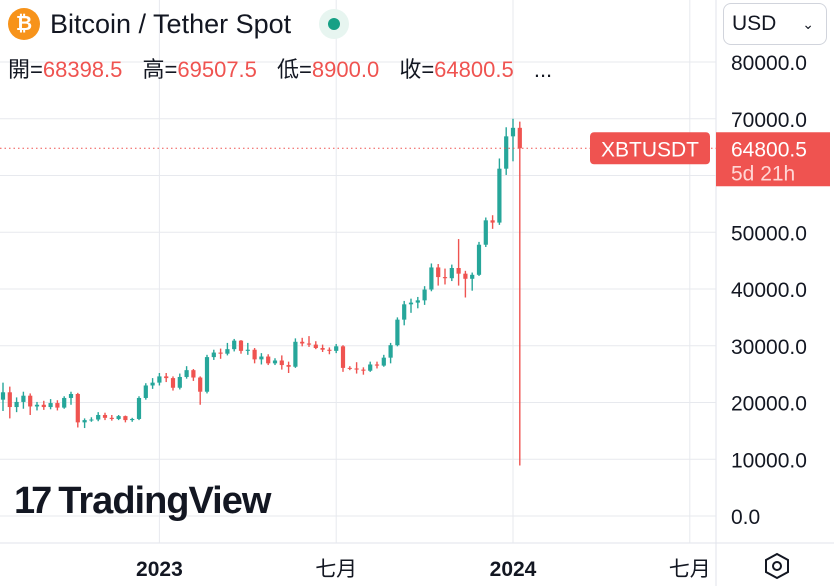 The image size is (834, 586). What do you see at coordinates (415, 159) in the screenshot?
I see `last-price-line: XBTUSDT 64800.55d 21h` at bounding box center [415, 159].